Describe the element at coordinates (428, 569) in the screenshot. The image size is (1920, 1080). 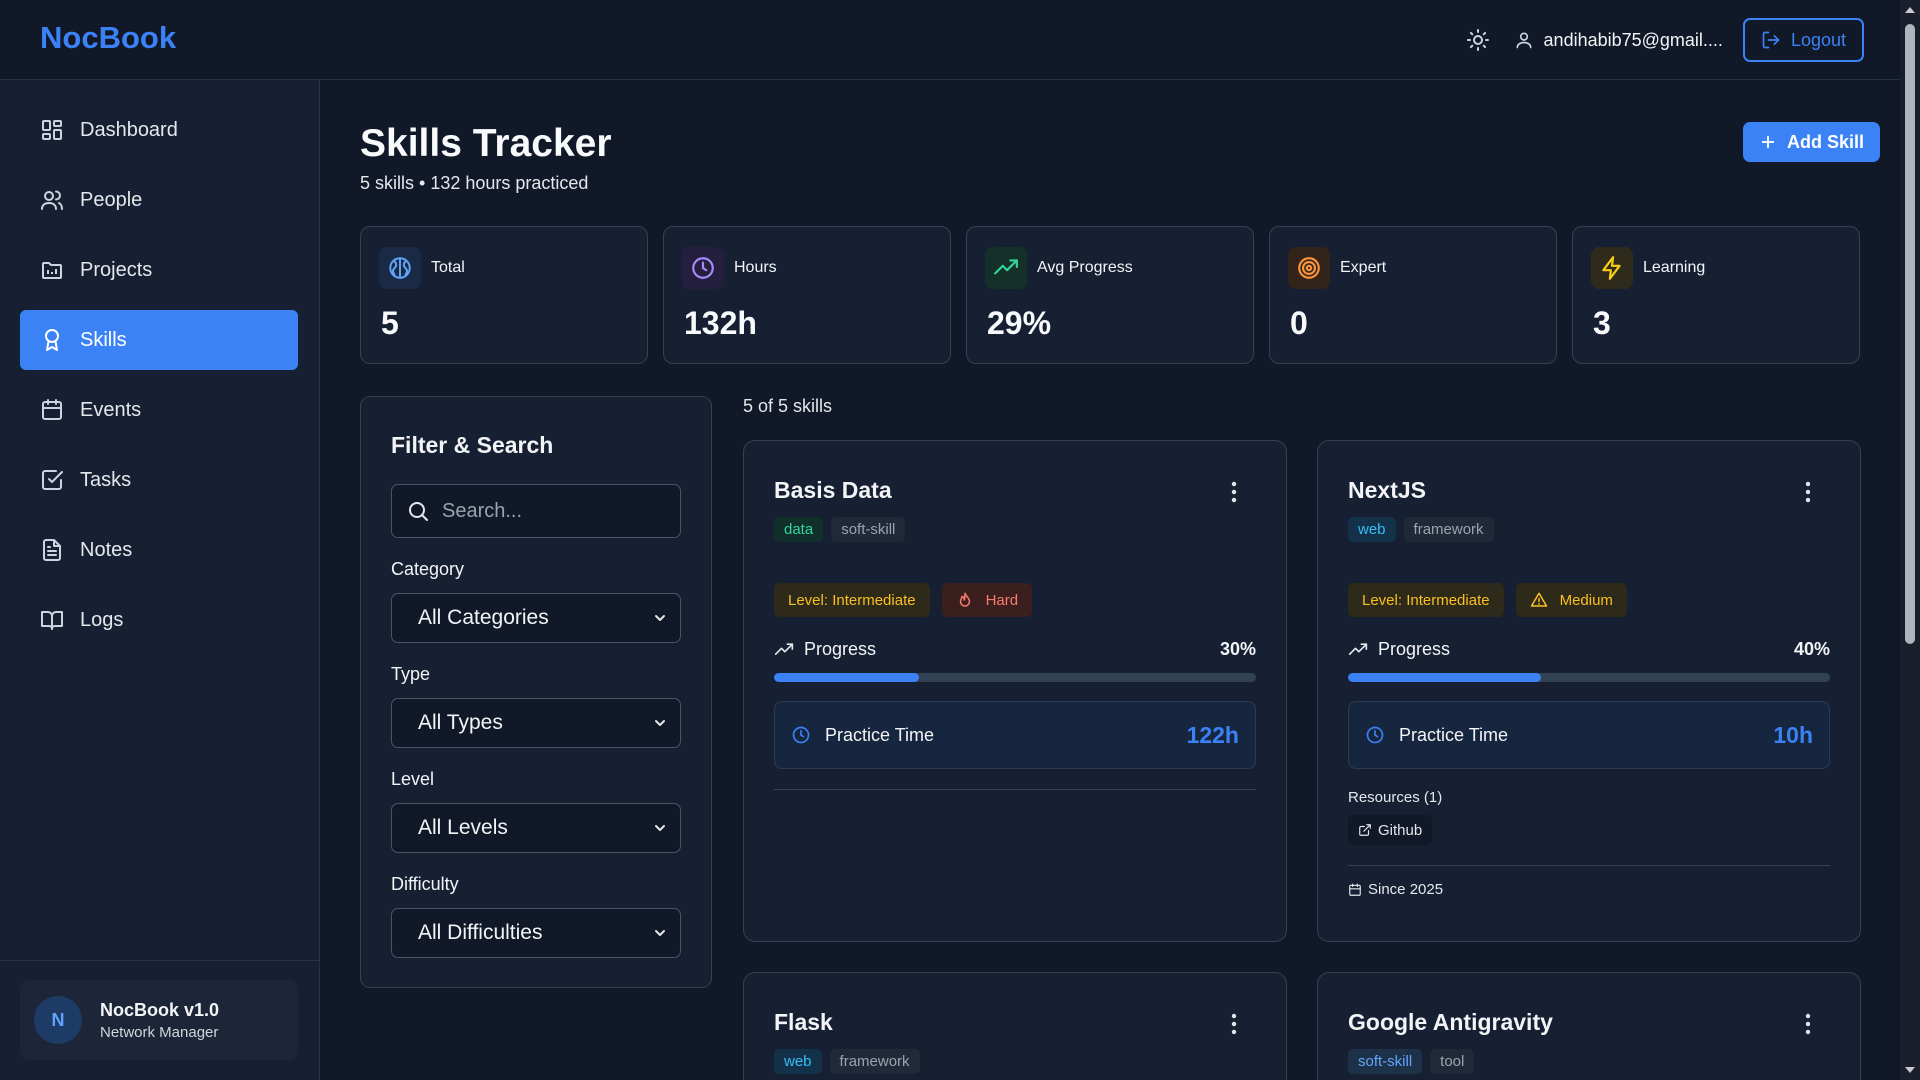
I see `category-label: Category` at that location.